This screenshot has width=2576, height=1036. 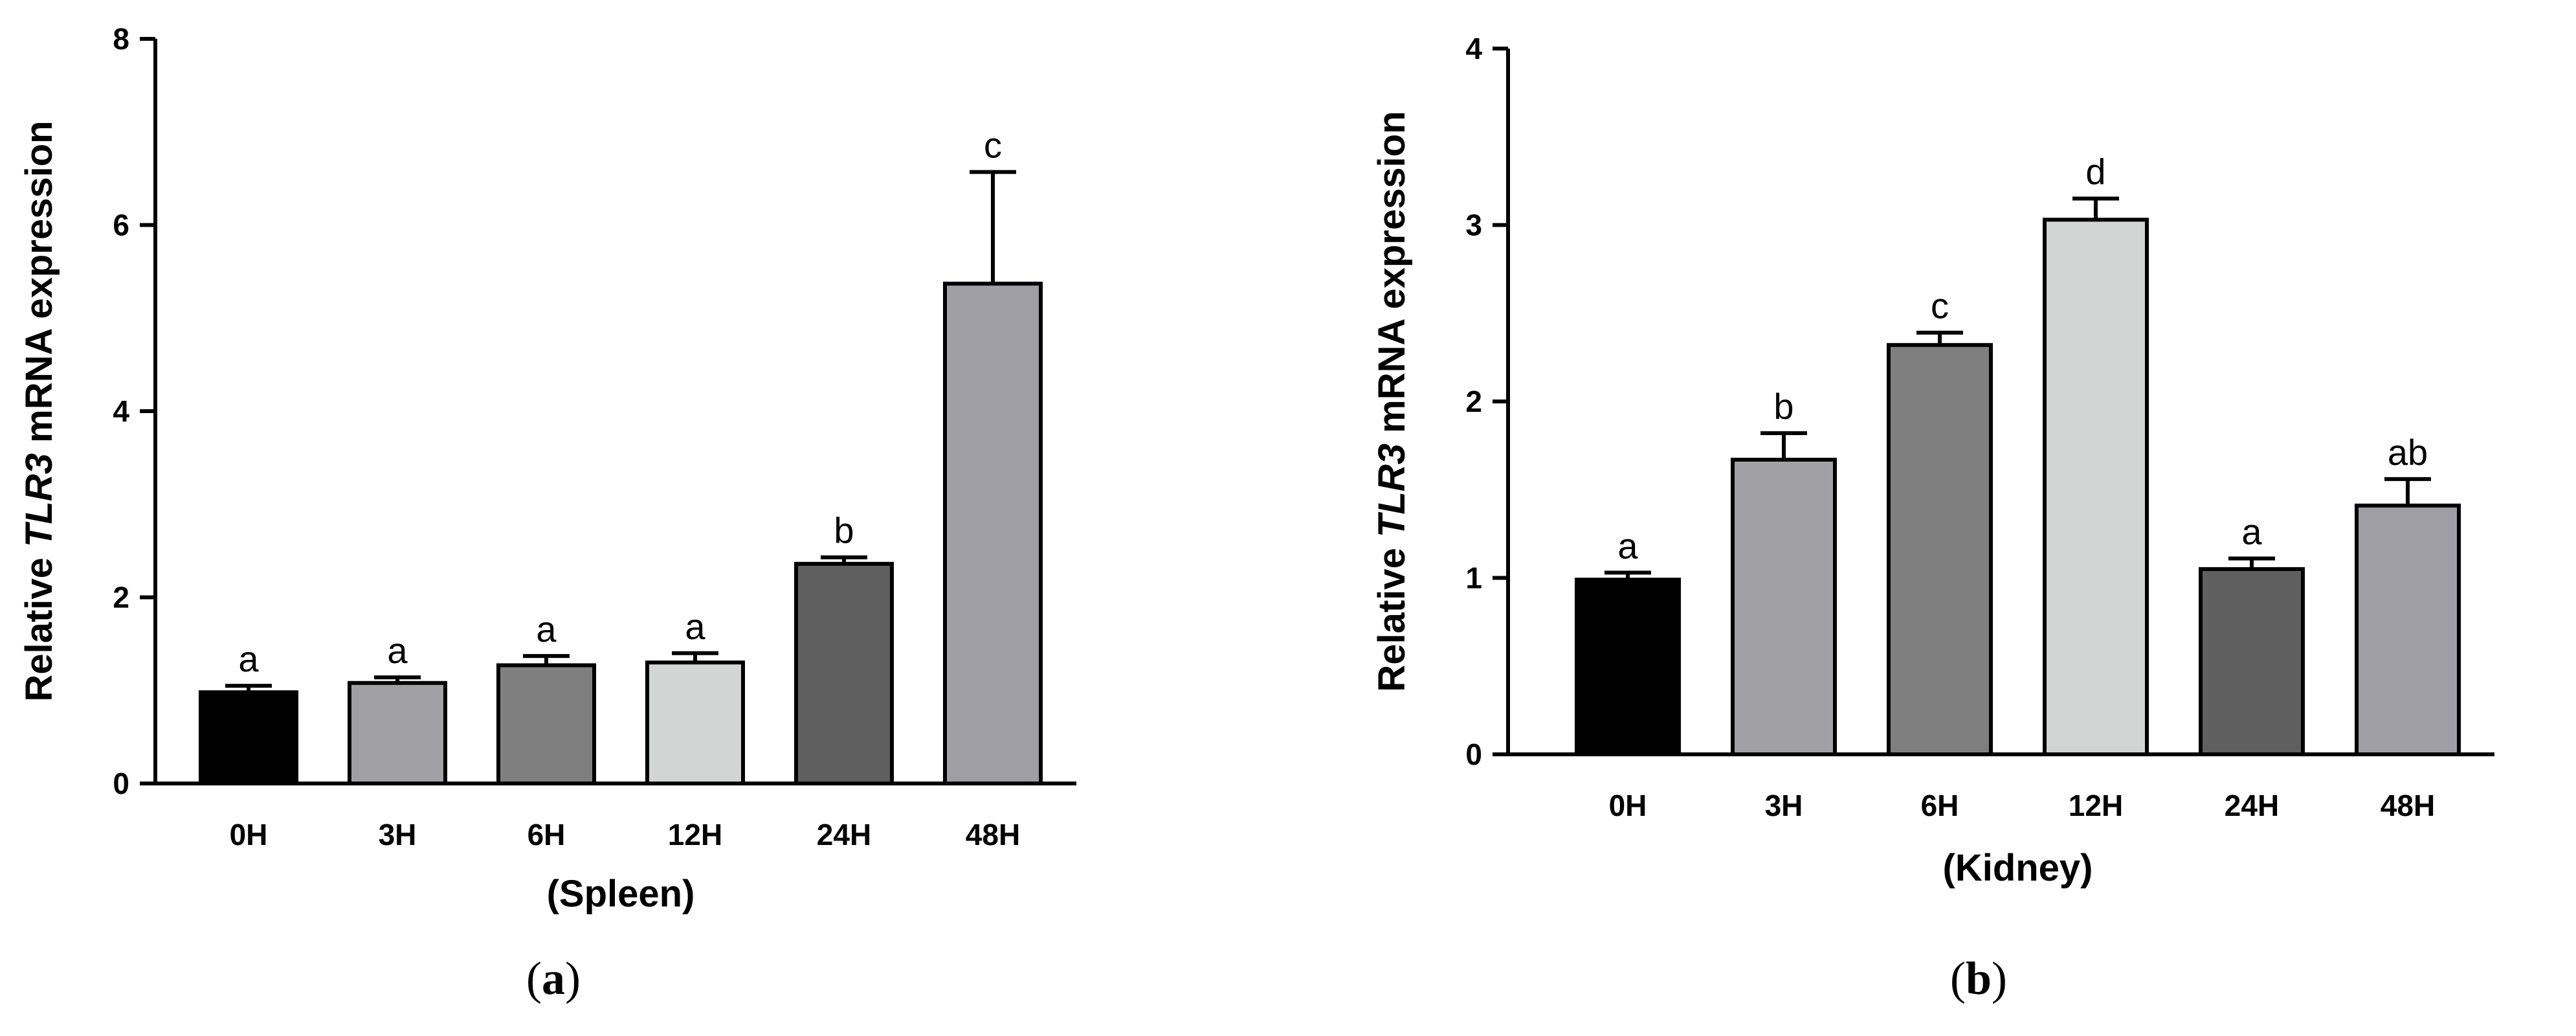 What do you see at coordinates (121, 225) in the screenshot?
I see `y-tick-label: 6` at bounding box center [121, 225].